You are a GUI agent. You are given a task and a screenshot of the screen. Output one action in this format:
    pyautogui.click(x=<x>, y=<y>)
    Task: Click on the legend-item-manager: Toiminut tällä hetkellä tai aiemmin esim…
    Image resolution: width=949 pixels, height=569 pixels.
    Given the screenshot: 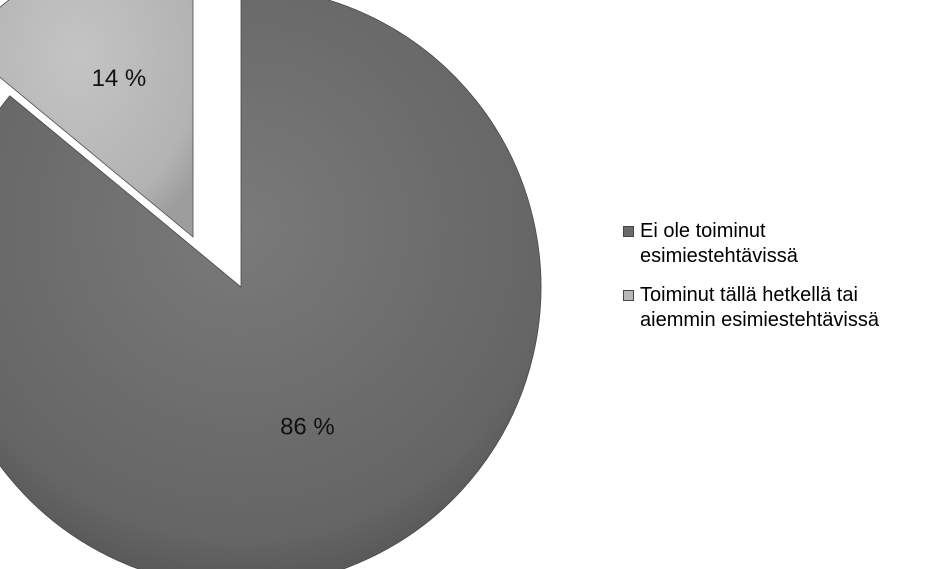 What is the action you would take?
    pyautogui.click(x=786, y=308)
    